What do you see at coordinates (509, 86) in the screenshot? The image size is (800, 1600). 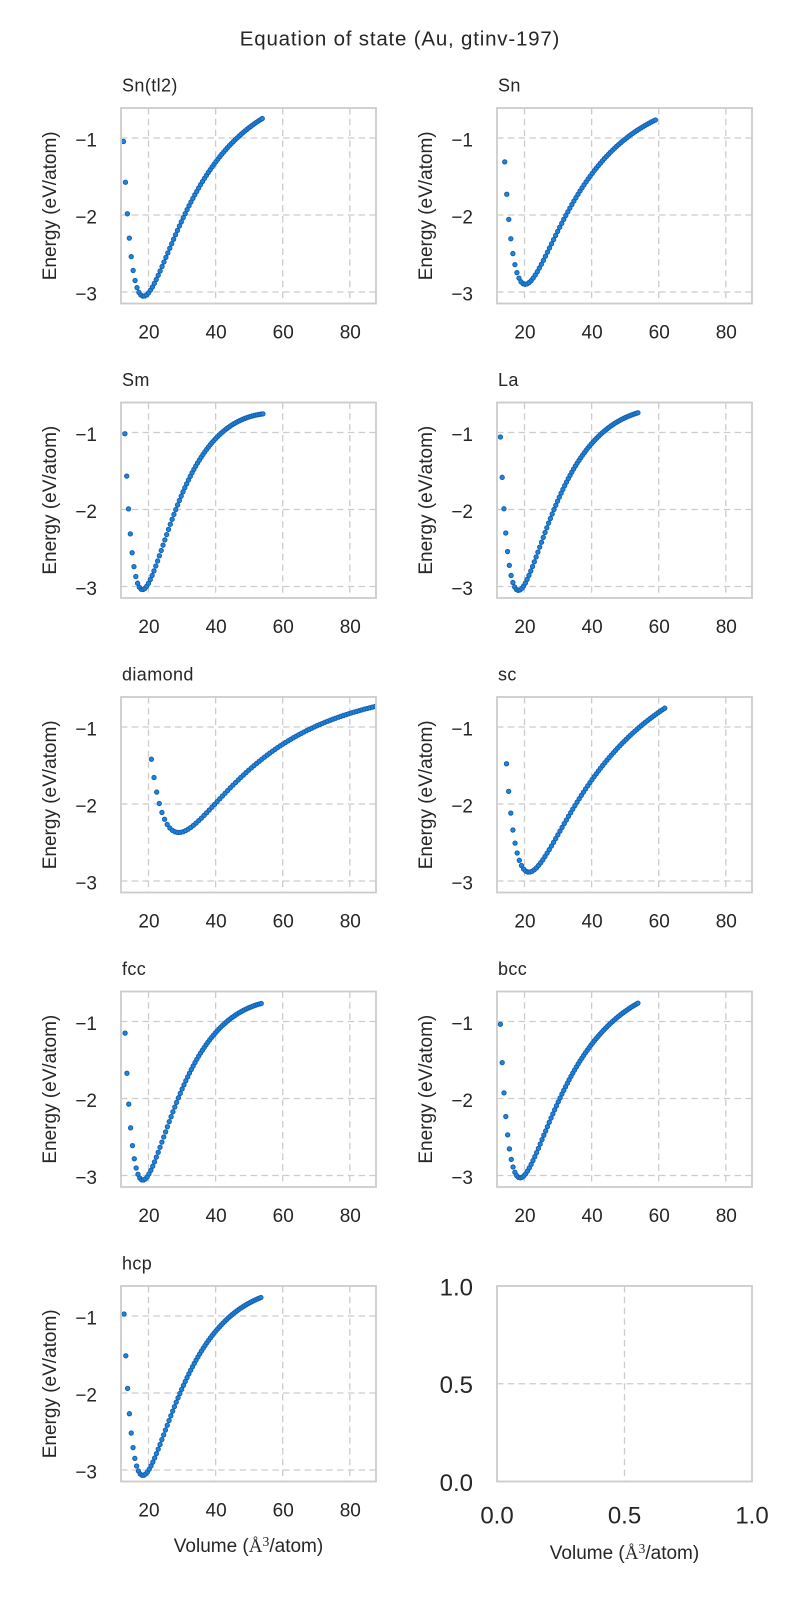 I see `svg-text: Sn` at bounding box center [509, 86].